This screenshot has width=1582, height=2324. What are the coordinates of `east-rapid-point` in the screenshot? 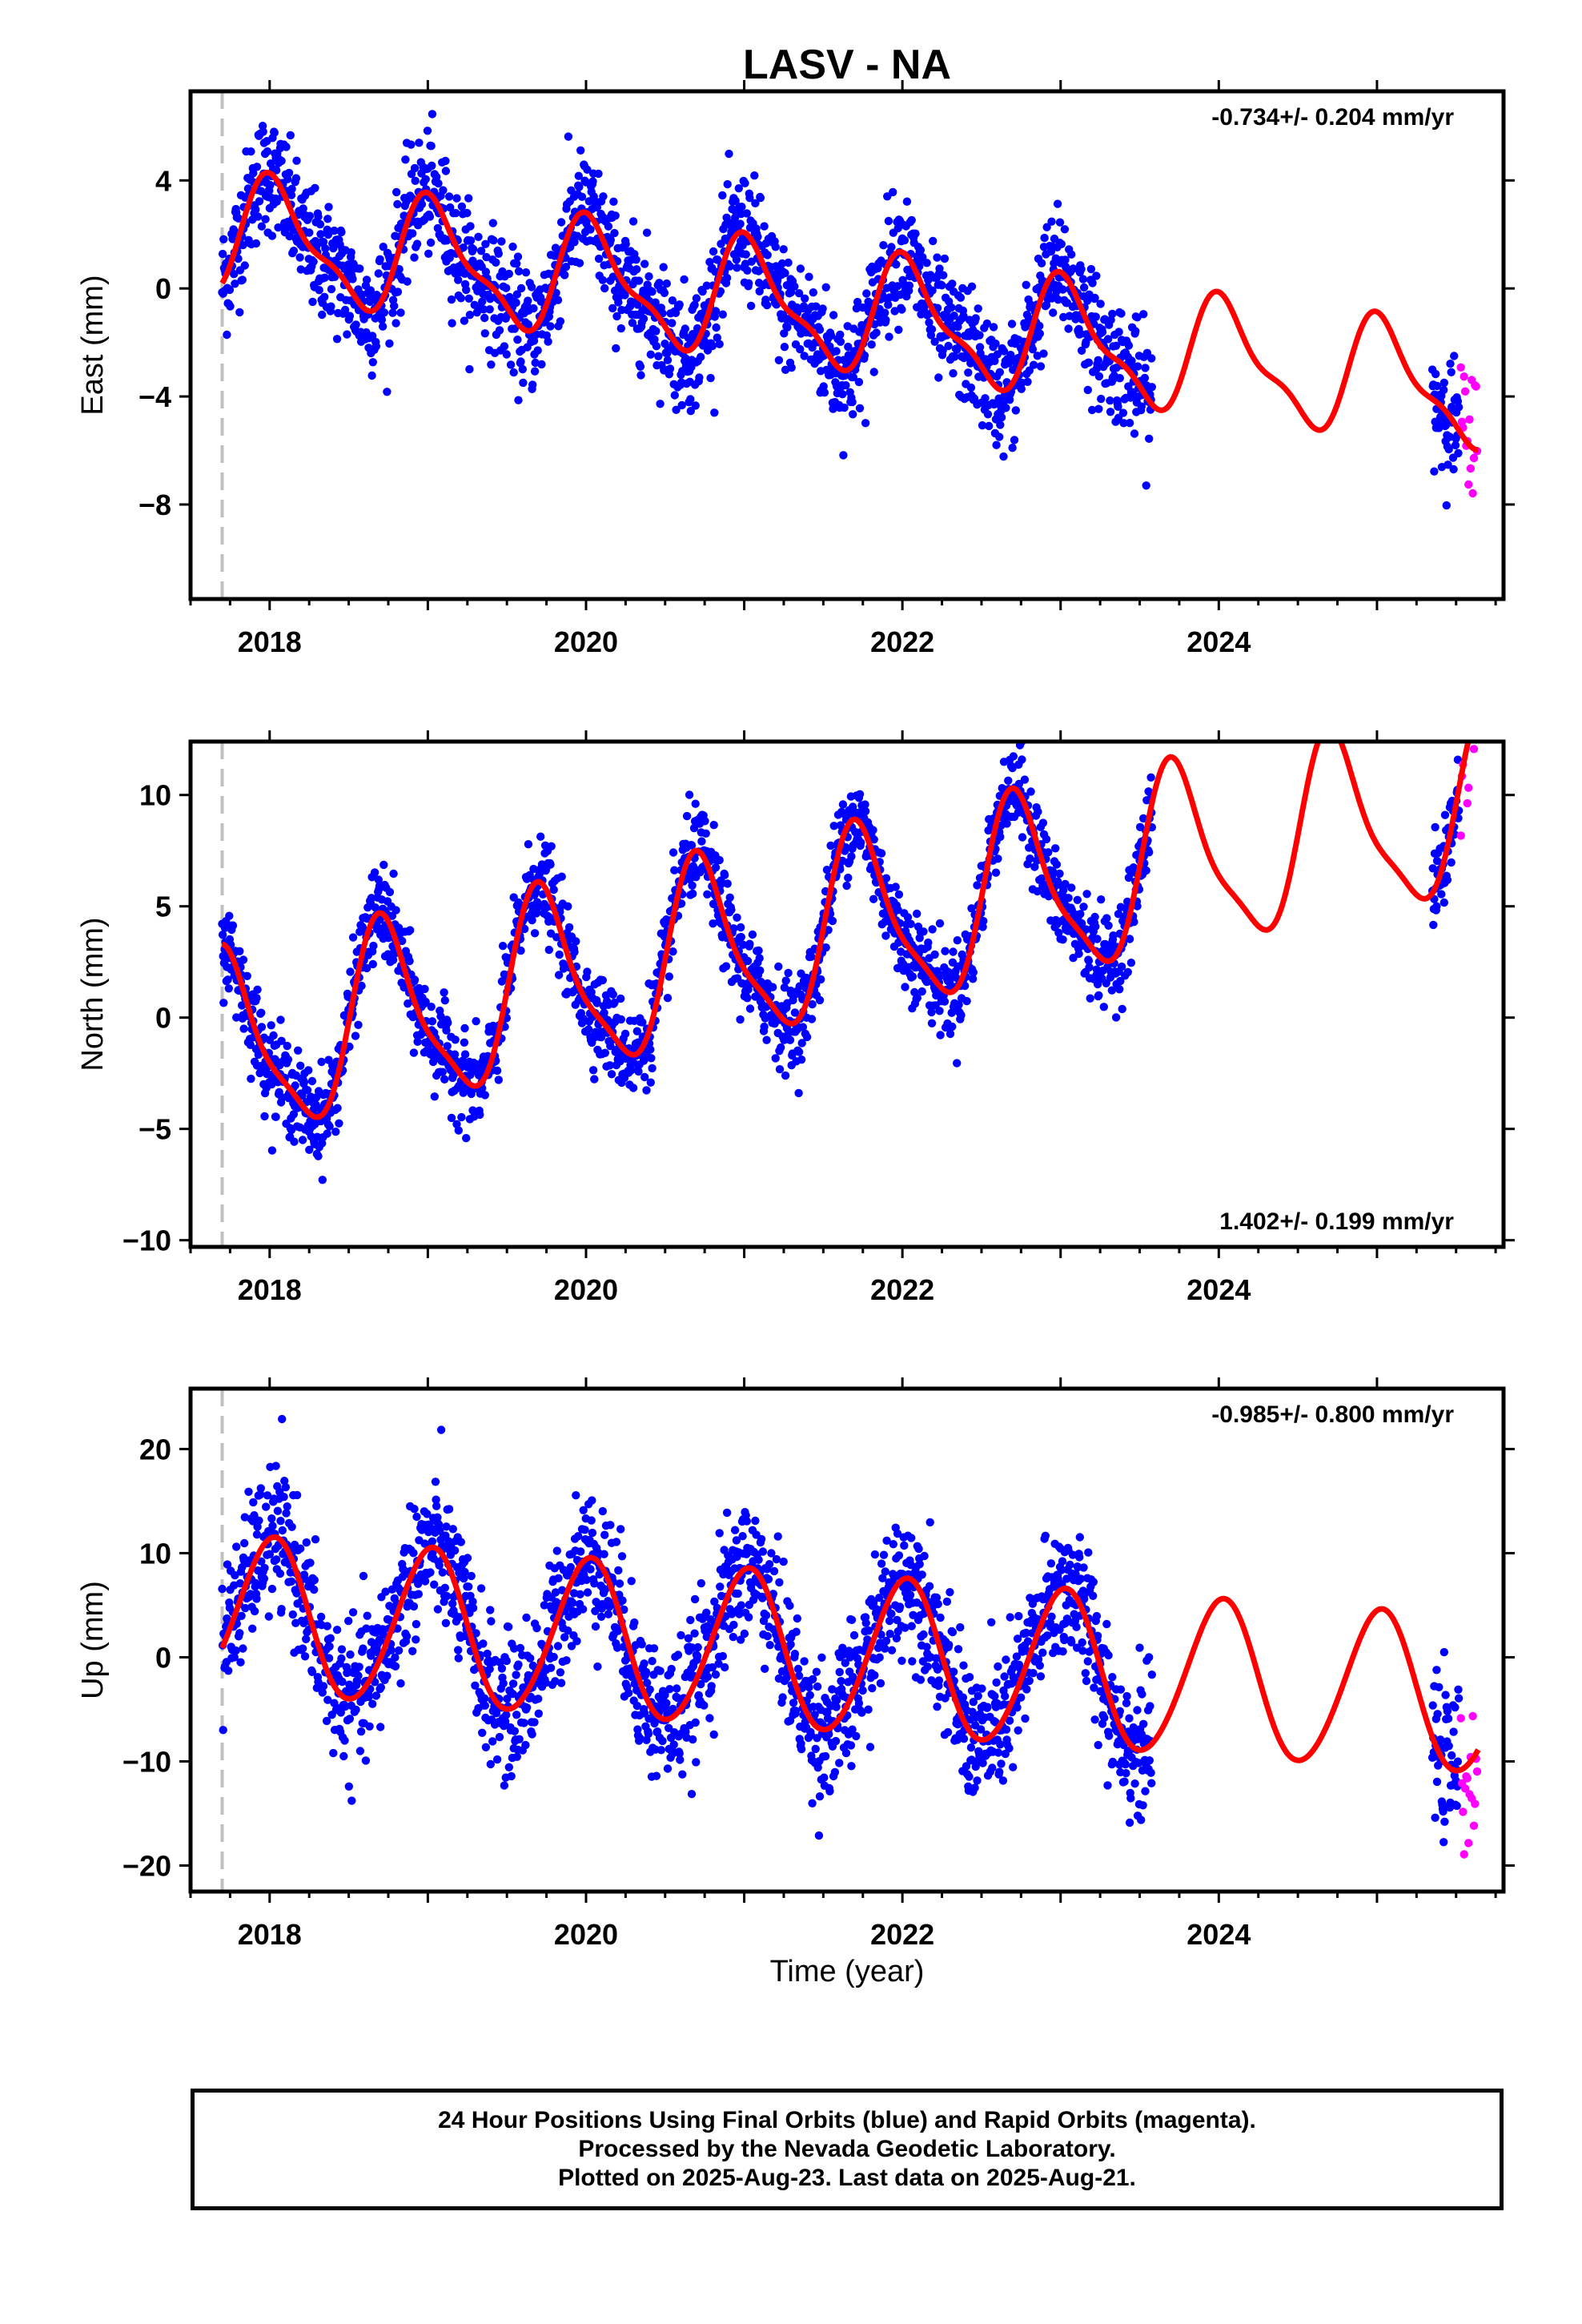 It's located at (1464, 376).